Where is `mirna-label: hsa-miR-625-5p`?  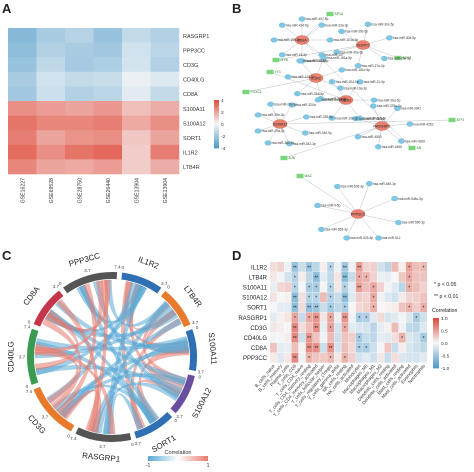
mirna-label: hsa-miR-625-5p is located at coordinates (361, 238).